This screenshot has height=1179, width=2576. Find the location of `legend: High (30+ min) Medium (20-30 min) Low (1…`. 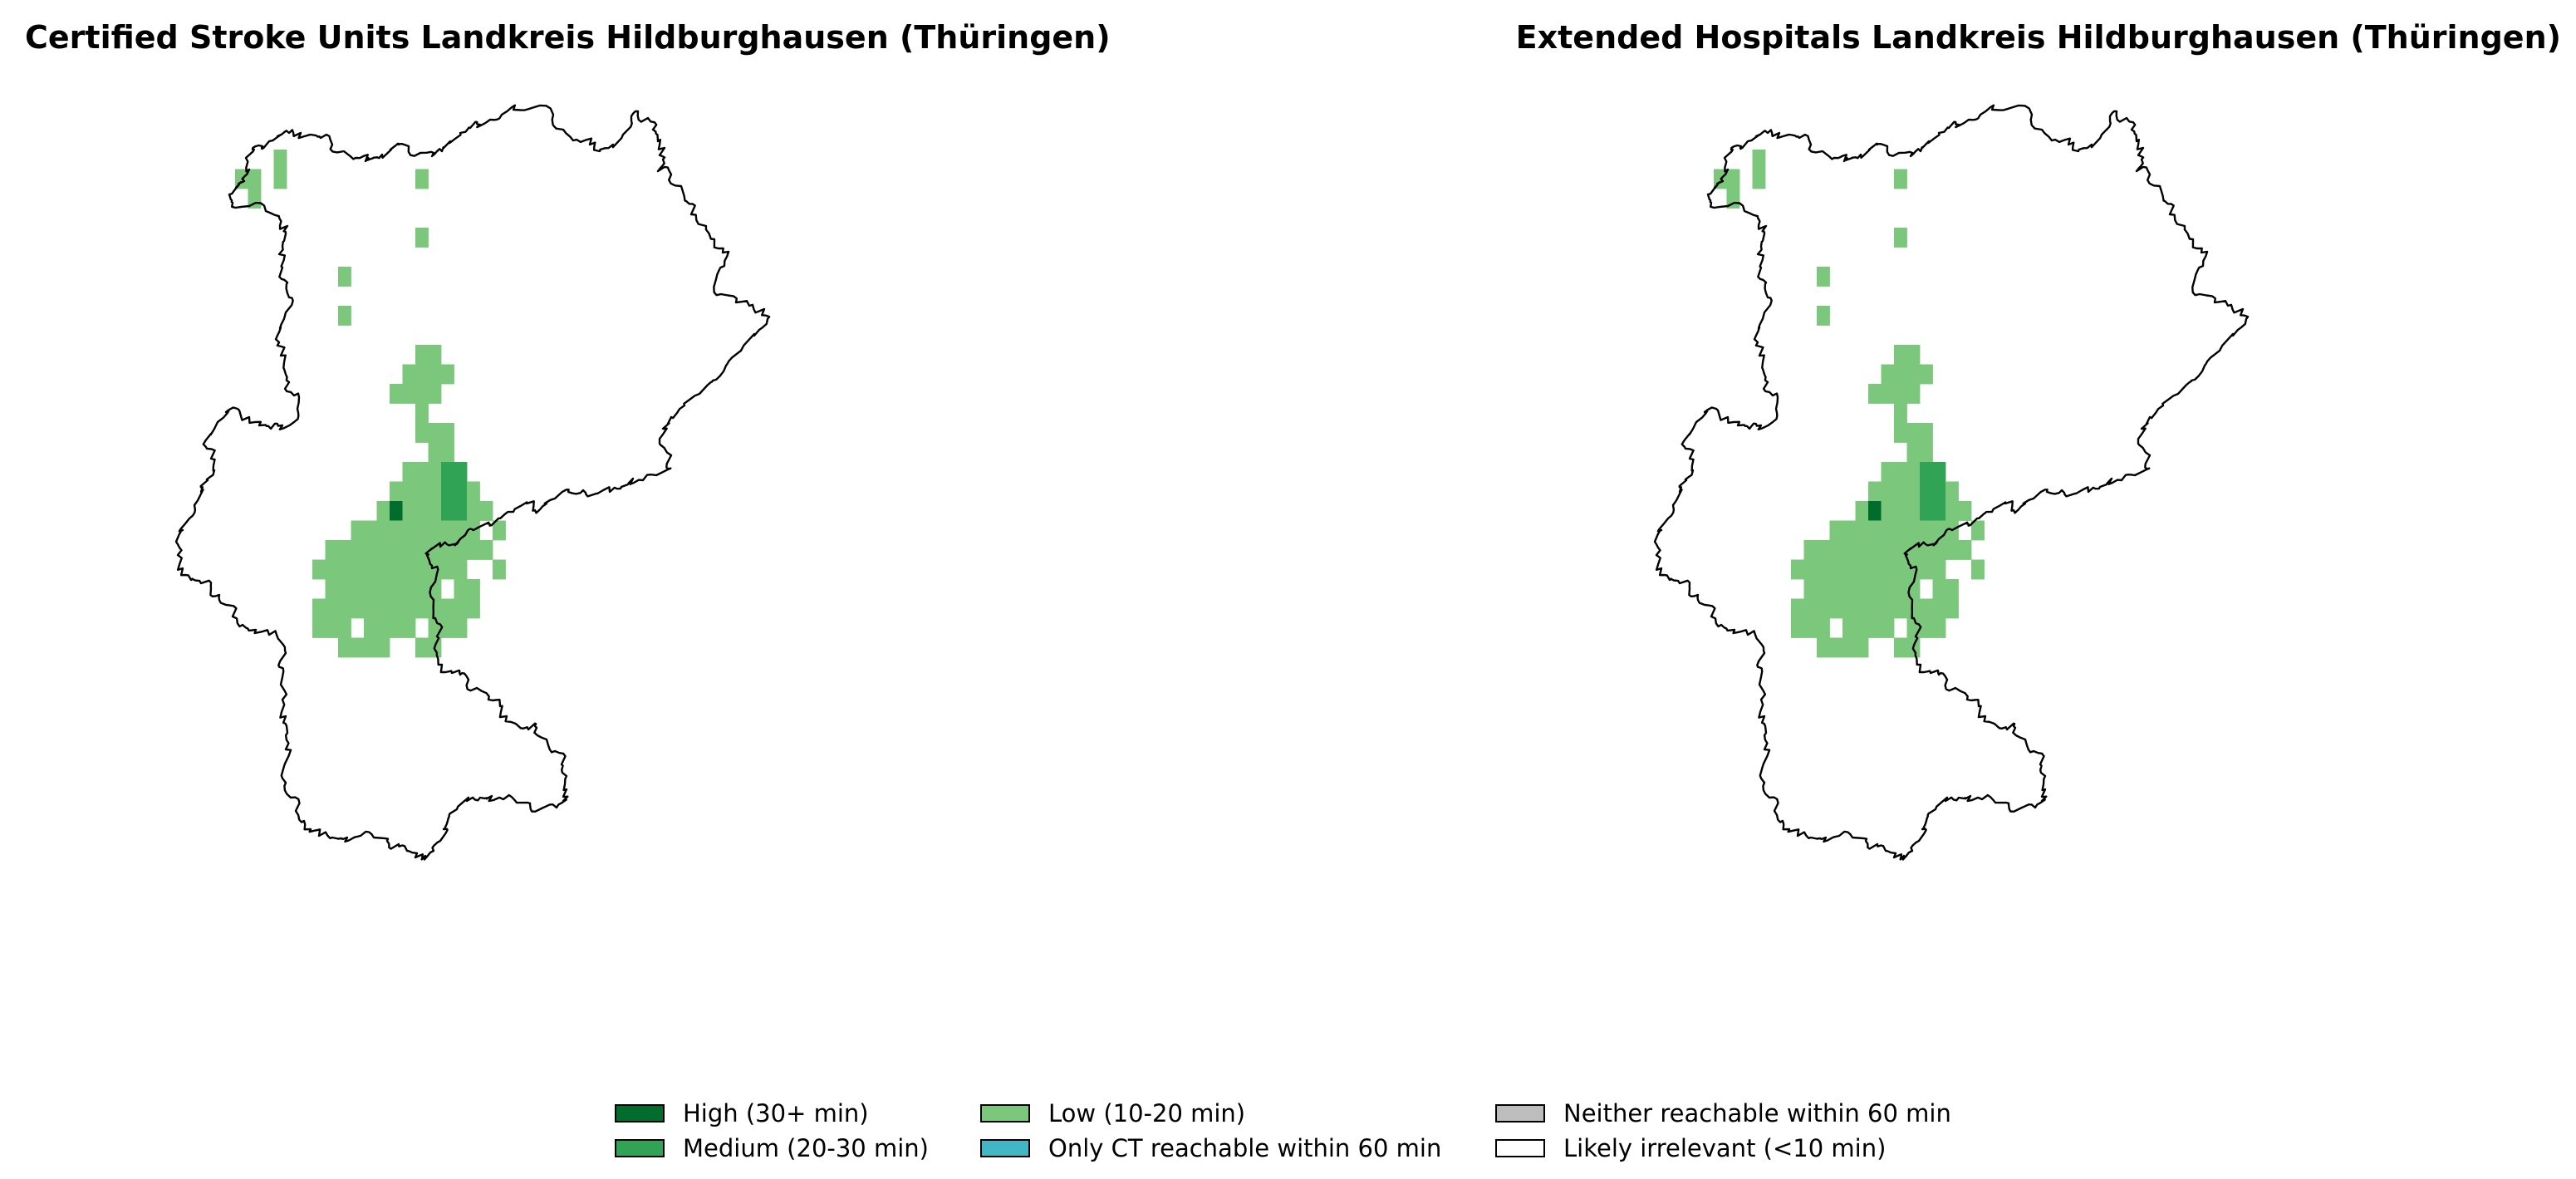

legend: High (30+ min) Medium (20-30 min) Low (1… is located at coordinates (1296, 1134).